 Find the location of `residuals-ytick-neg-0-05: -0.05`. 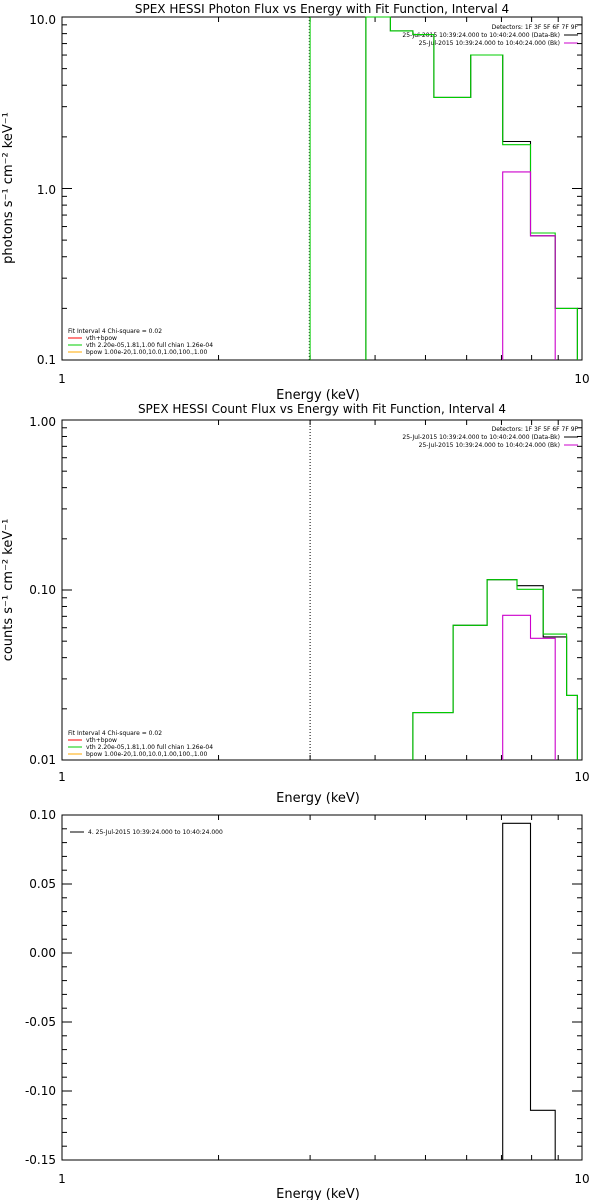

residuals-ytick-neg-0-05: -0.05 is located at coordinates (40, 1022).